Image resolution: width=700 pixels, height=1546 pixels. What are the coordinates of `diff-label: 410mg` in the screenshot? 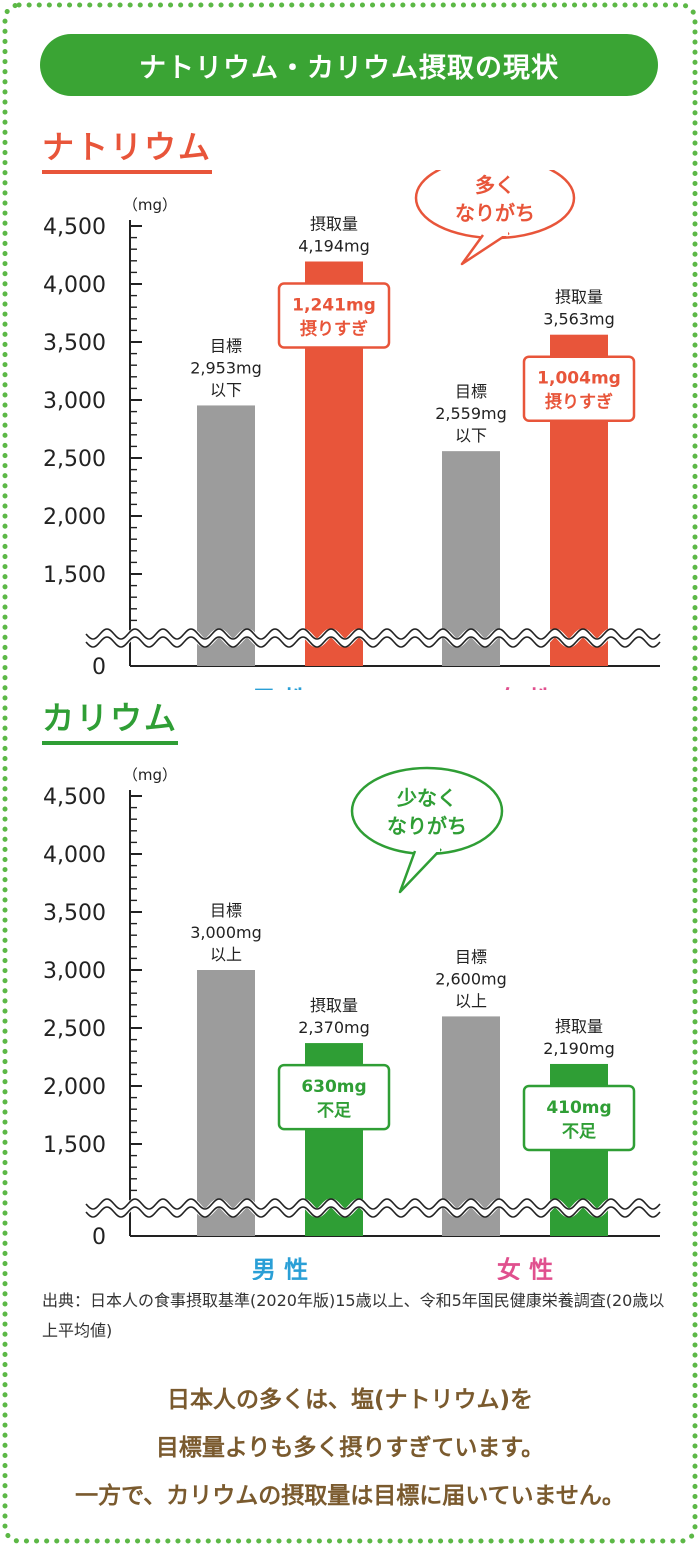 It's located at (578, 1108).